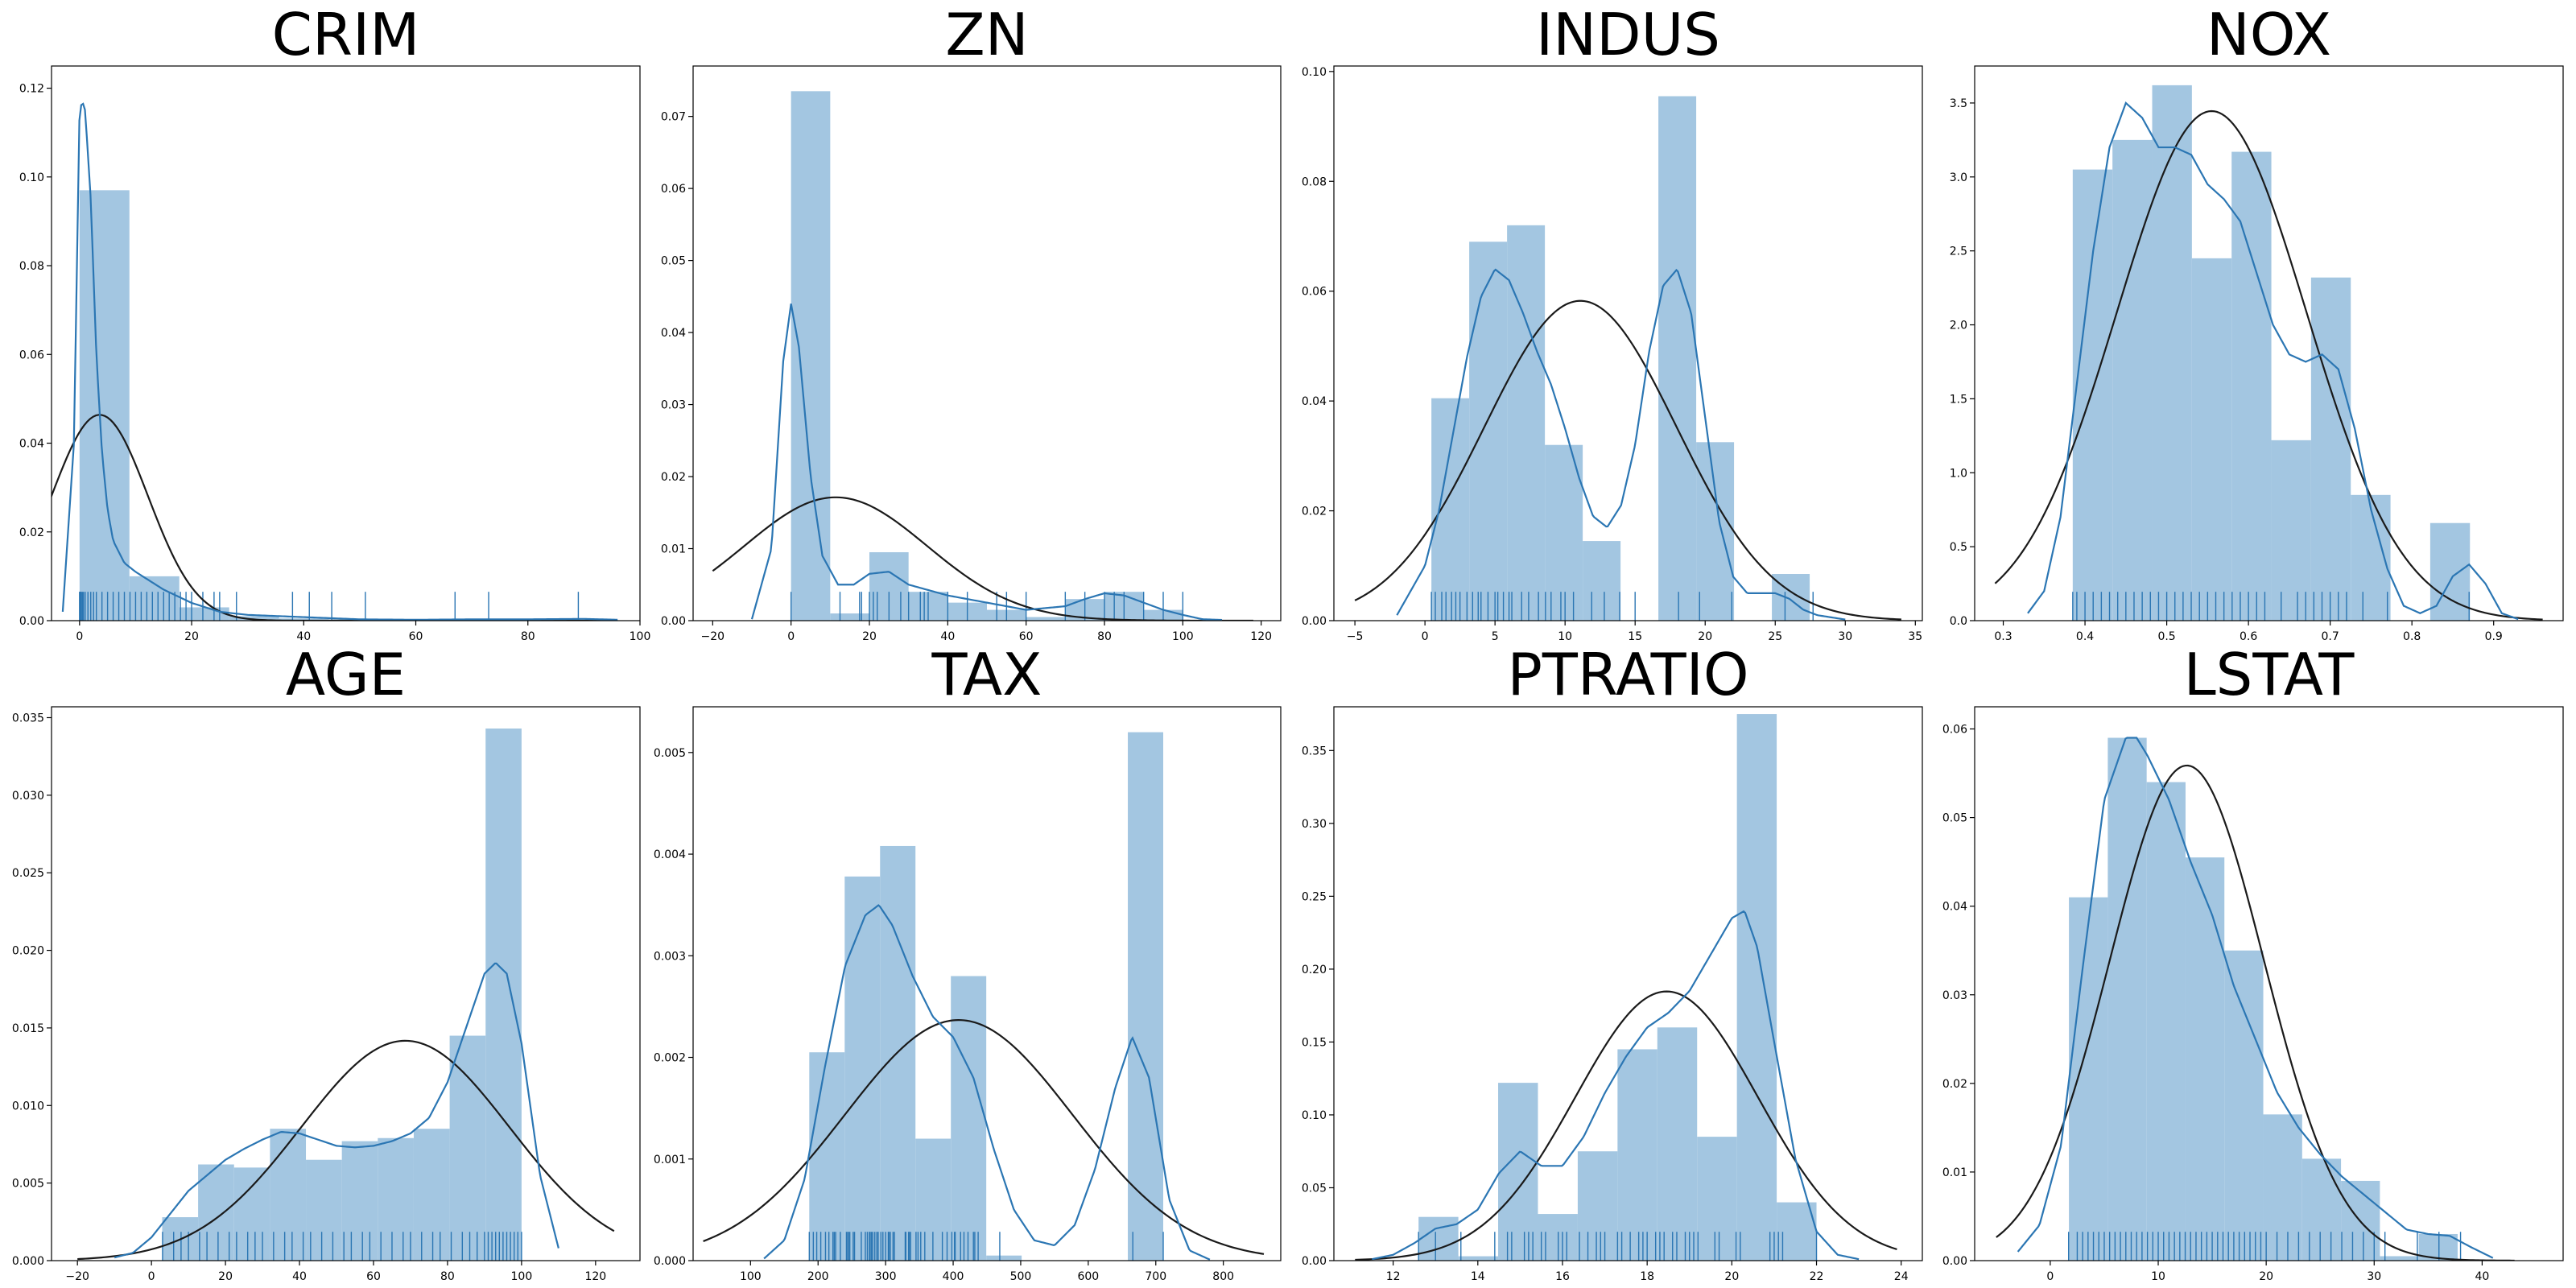  What do you see at coordinates (1314, 751) in the screenshot?
I see `y-tick-label: 0.35` at bounding box center [1314, 751].